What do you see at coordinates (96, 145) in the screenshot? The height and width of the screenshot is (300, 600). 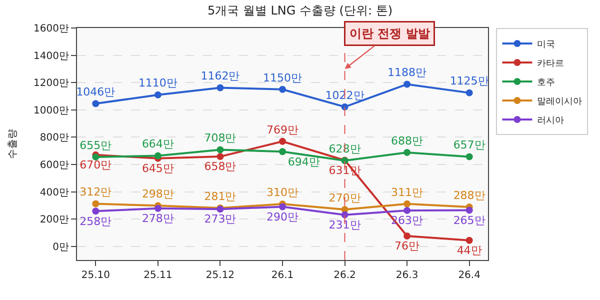 I see `data-label: 655만` at bounding box center [96, 145].